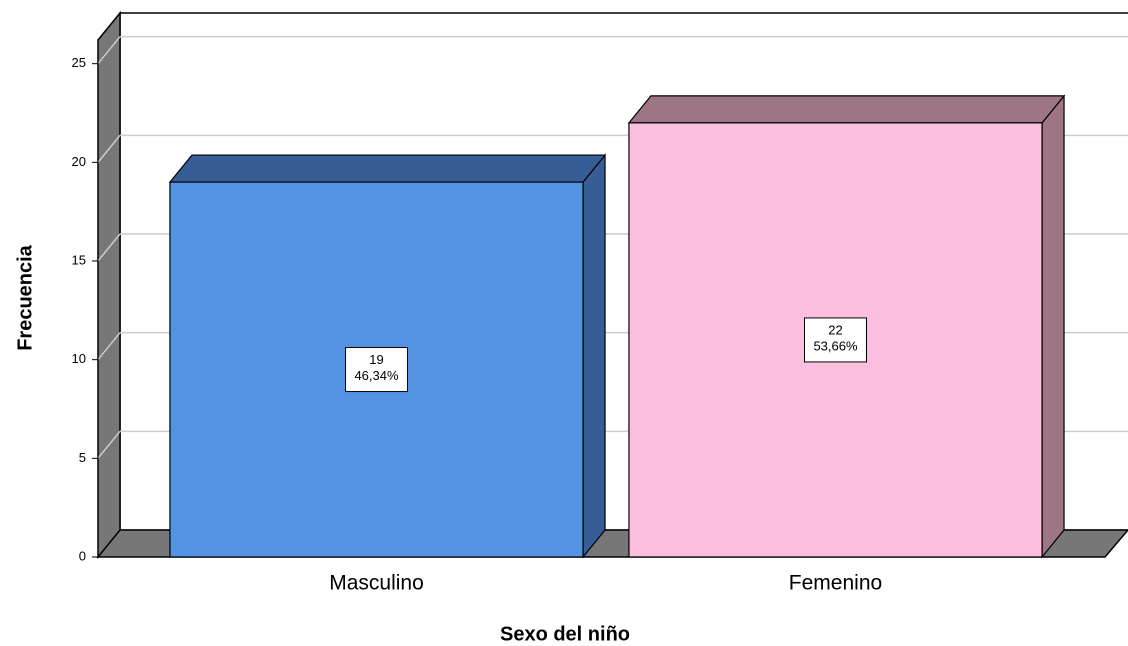  What do you see at coordinates (82, 555) in the screenshot?
I see `y-tick-label: 0` at bounding box center [82, 555].